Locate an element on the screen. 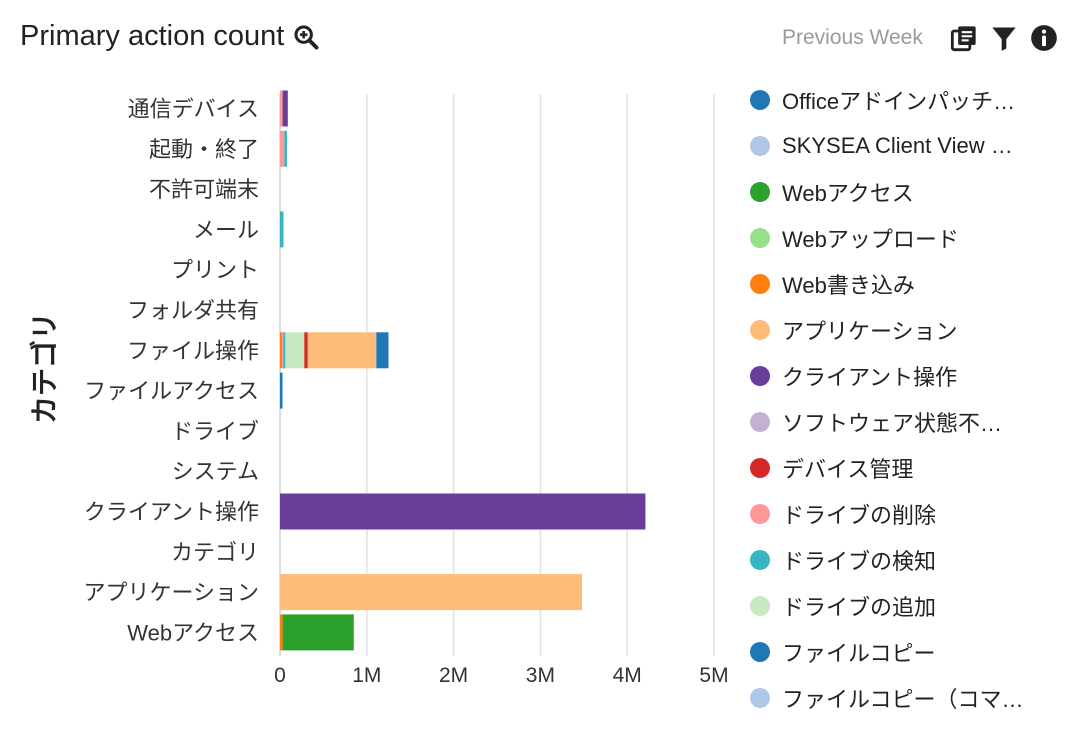 The width and height of the screenshot is (1084, 736). legend-label: Webアクセス is located at coordinates (848, 193).